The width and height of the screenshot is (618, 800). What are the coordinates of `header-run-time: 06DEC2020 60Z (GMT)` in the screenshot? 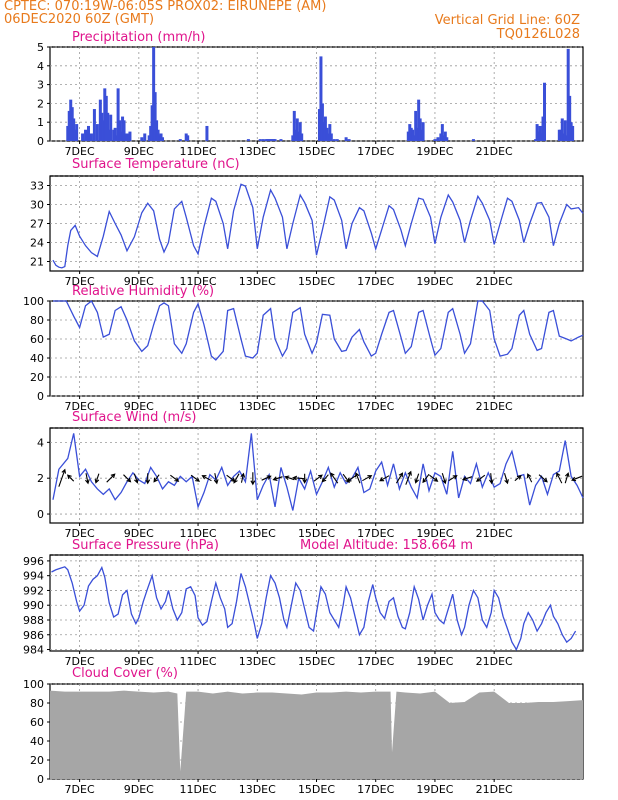 It's located at (79, 19).